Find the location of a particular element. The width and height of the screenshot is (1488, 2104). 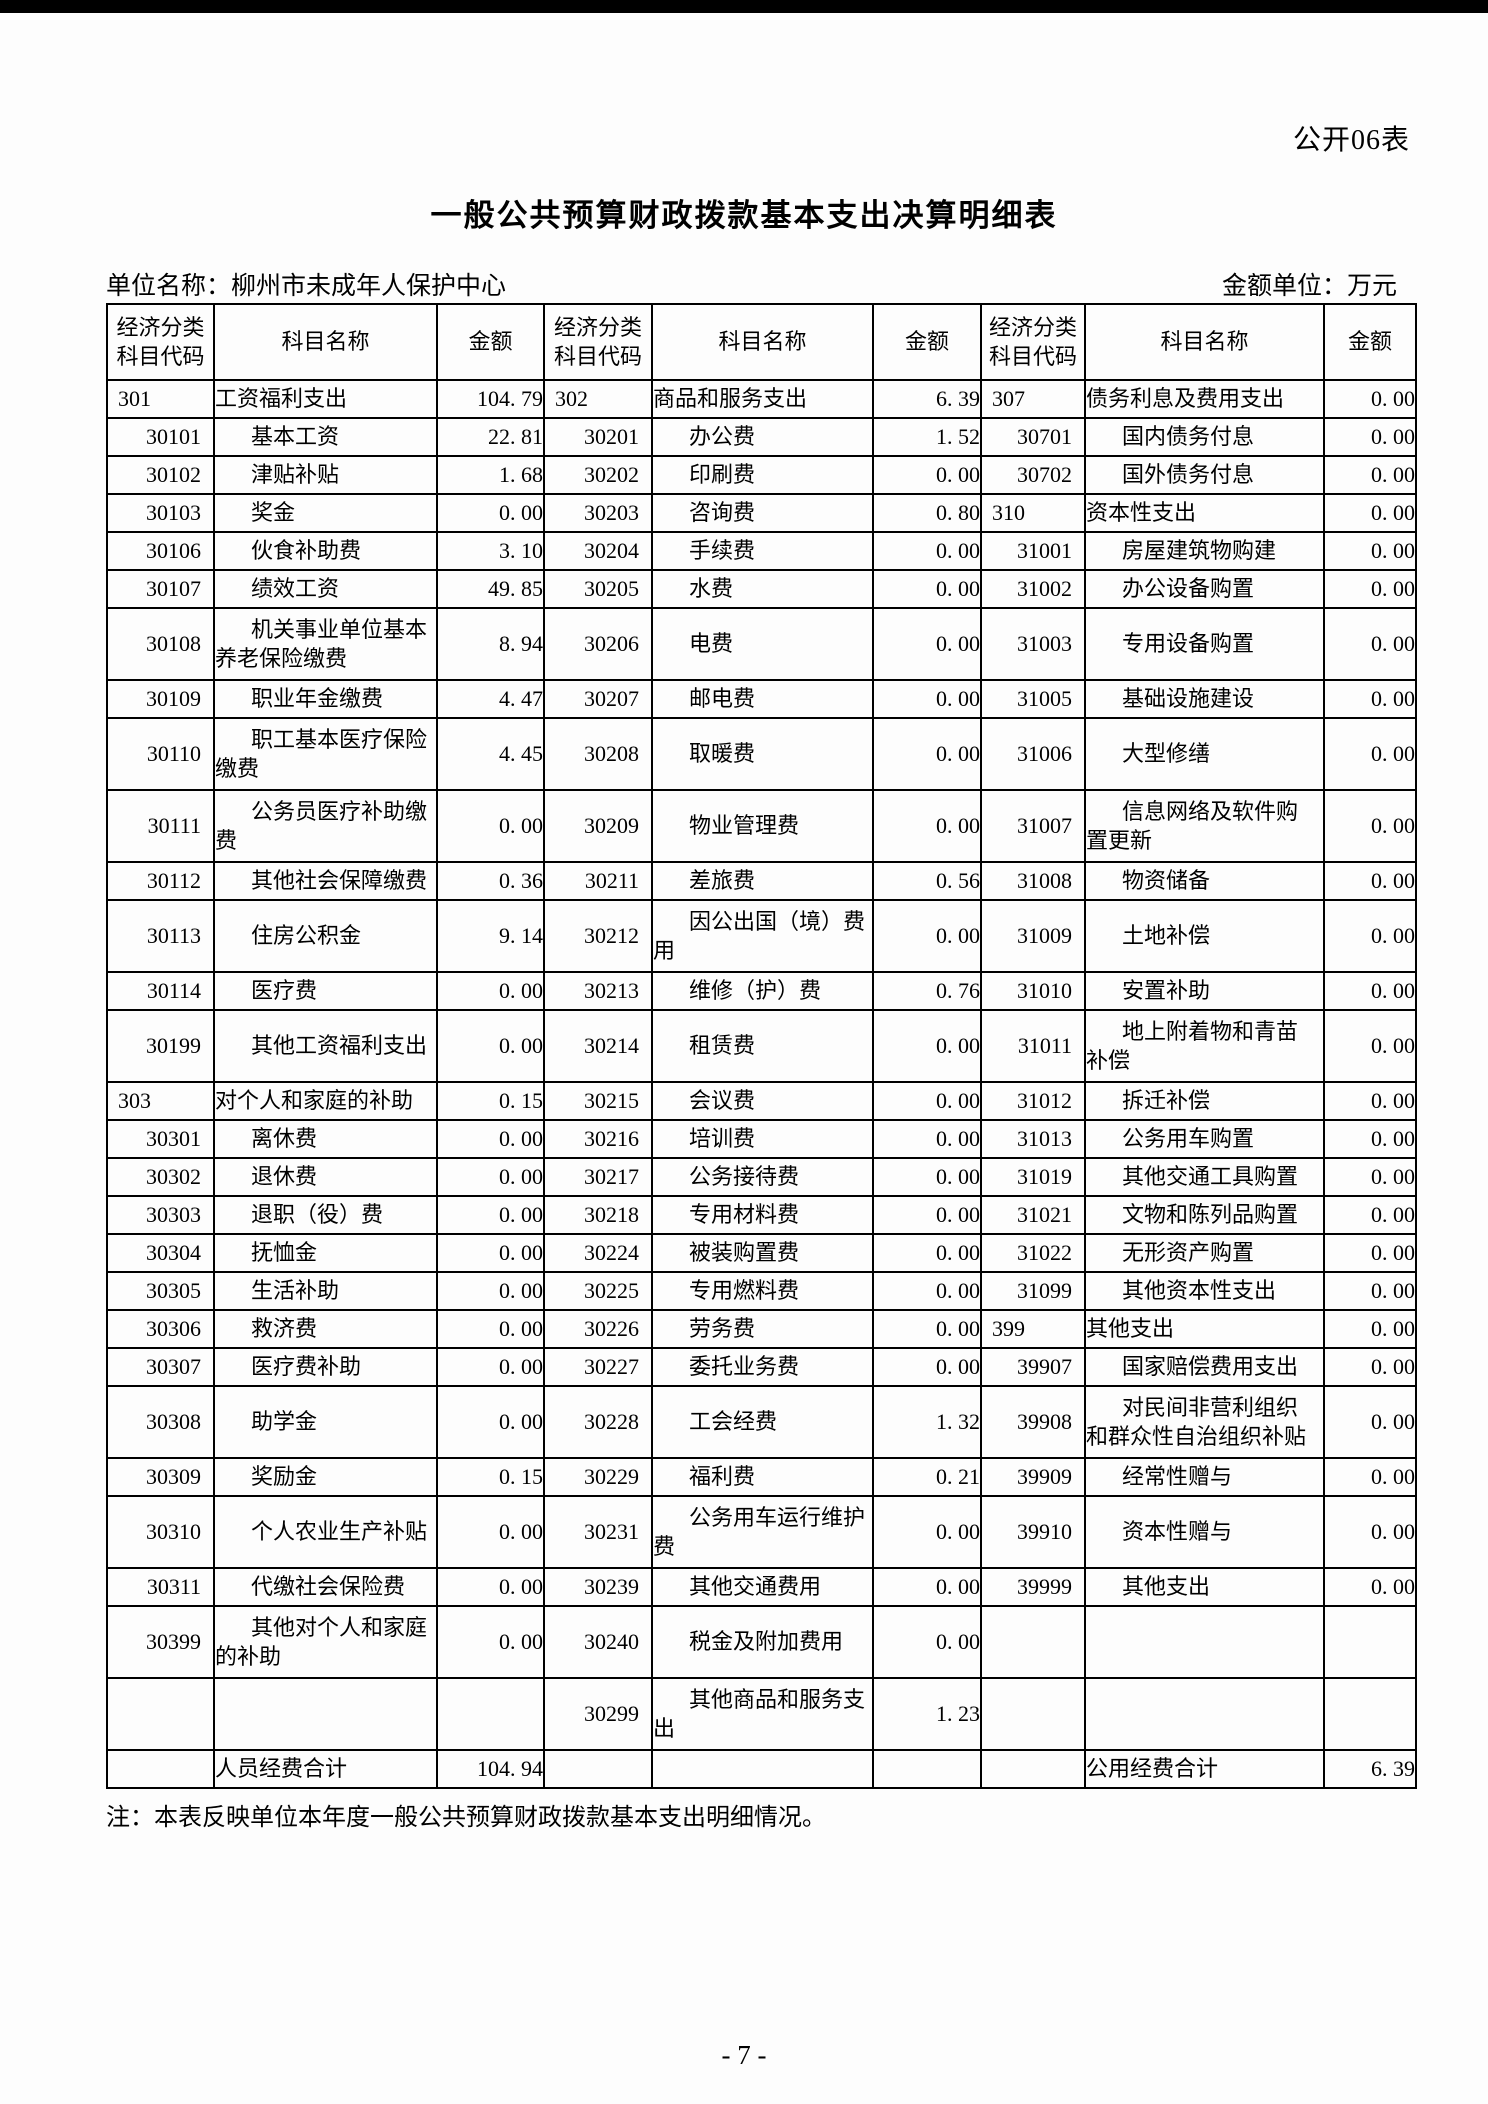

subject-name-cell: 公务员医疗补助缴 费 is located at coordinates (325, 826).